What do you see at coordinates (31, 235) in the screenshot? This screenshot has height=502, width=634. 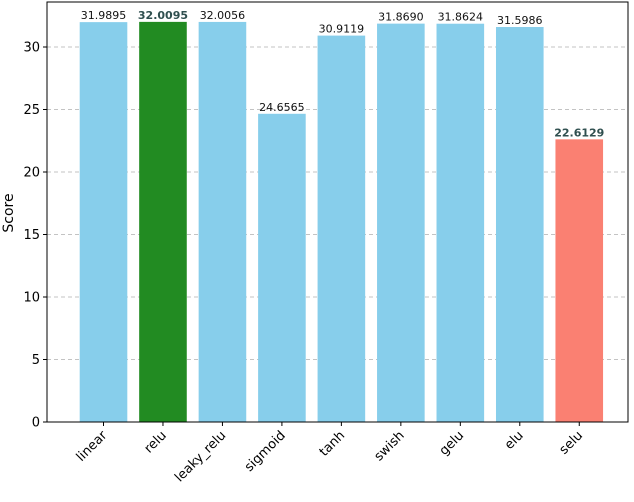 I see `y-tick-label: 15` at bounding box center [31, 235].